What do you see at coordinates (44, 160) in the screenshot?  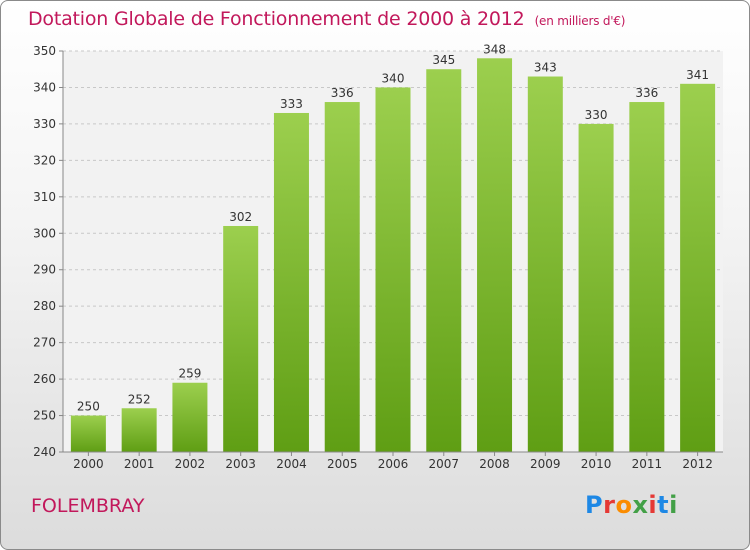 I see `y-tick-label: 320` at bounding box center [44, 160].